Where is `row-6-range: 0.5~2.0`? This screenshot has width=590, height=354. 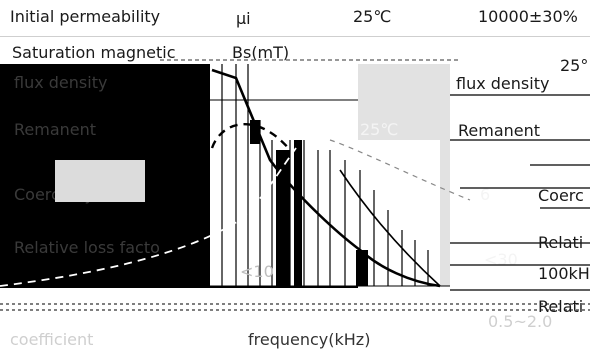 row-6-range: 0.5~2.0 is located at coordinates (520, 322).